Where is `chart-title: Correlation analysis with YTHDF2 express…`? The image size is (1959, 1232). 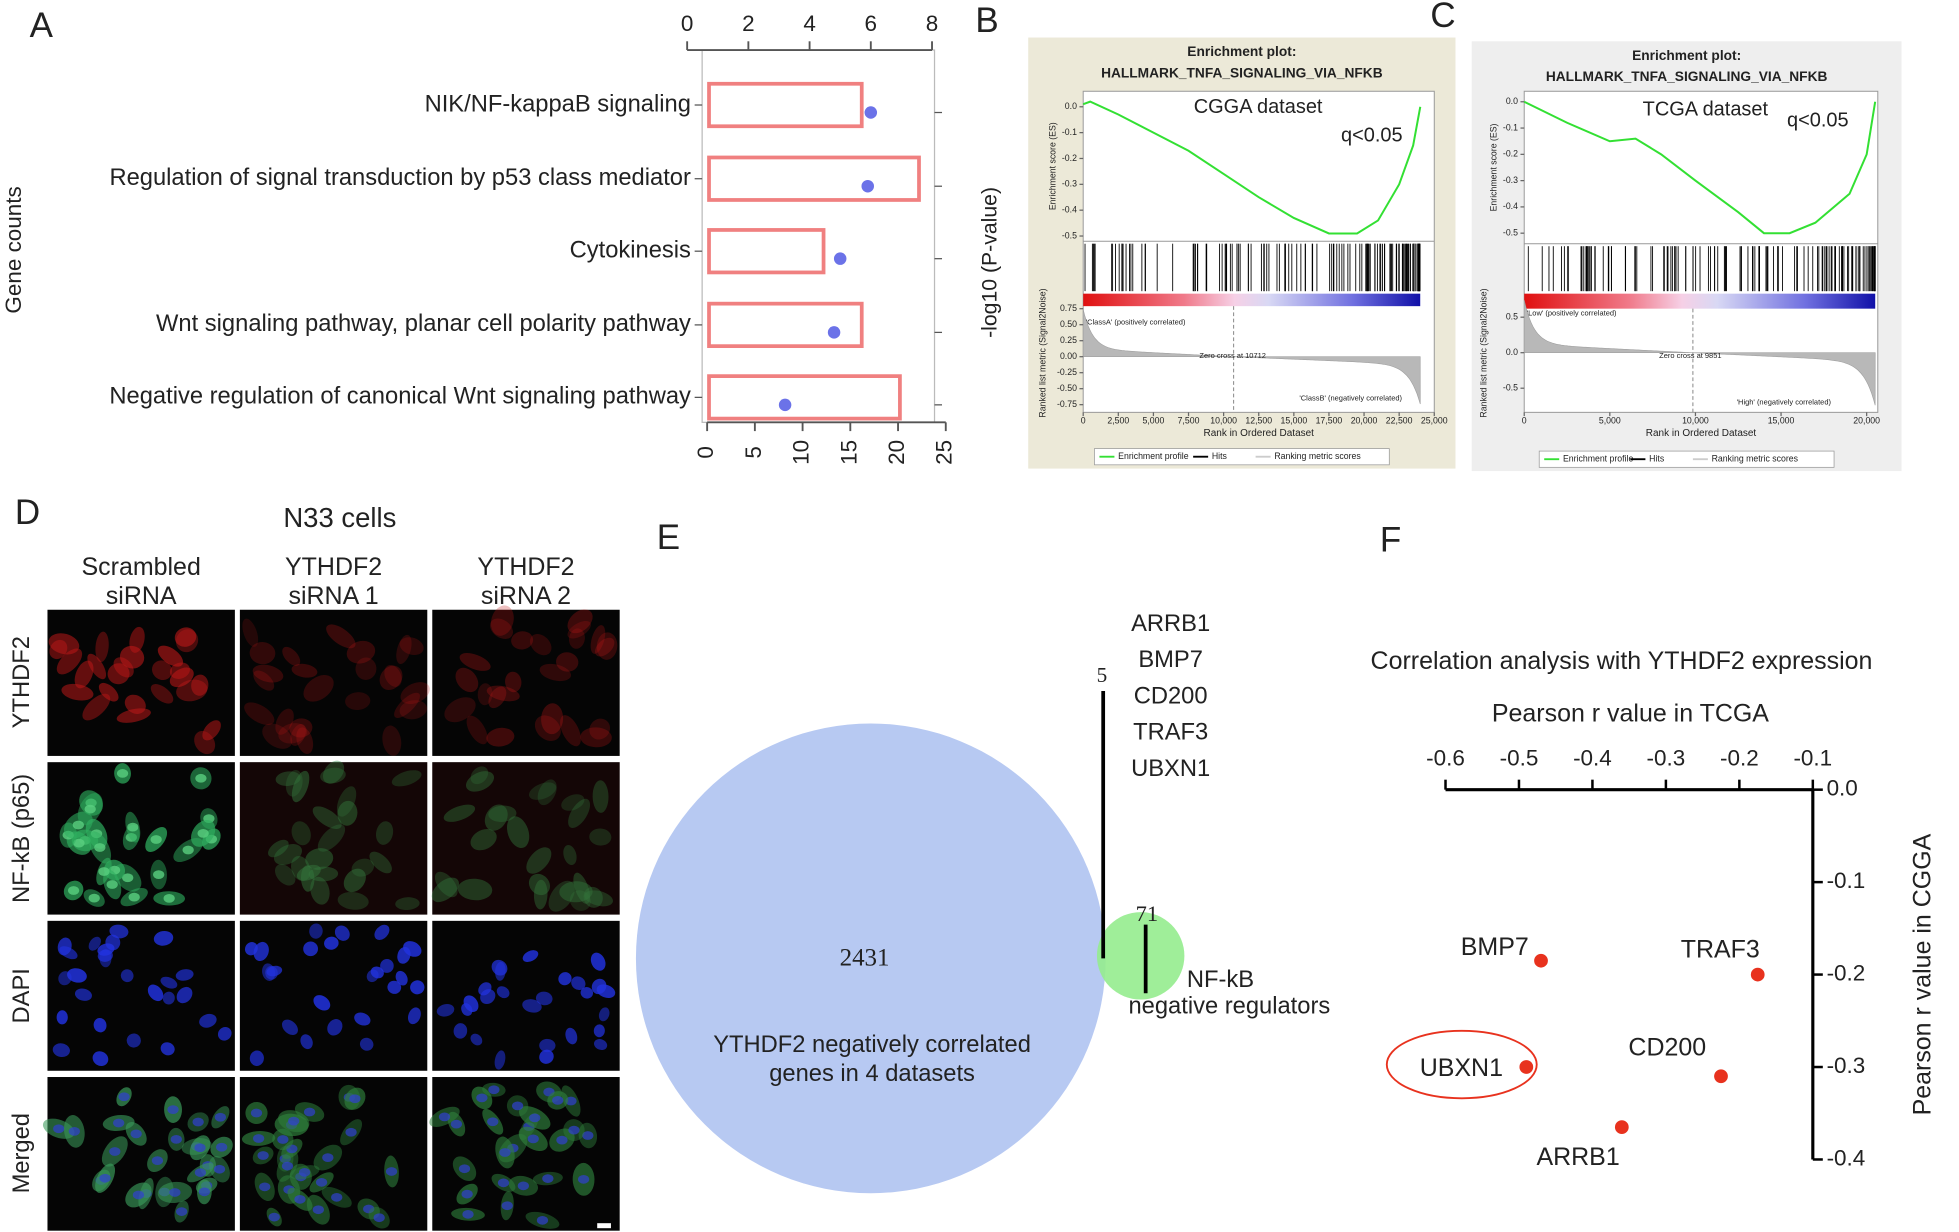
chart-title: Correlation analysis with YTHDF2 express… is located at coordinates (1622, 661).